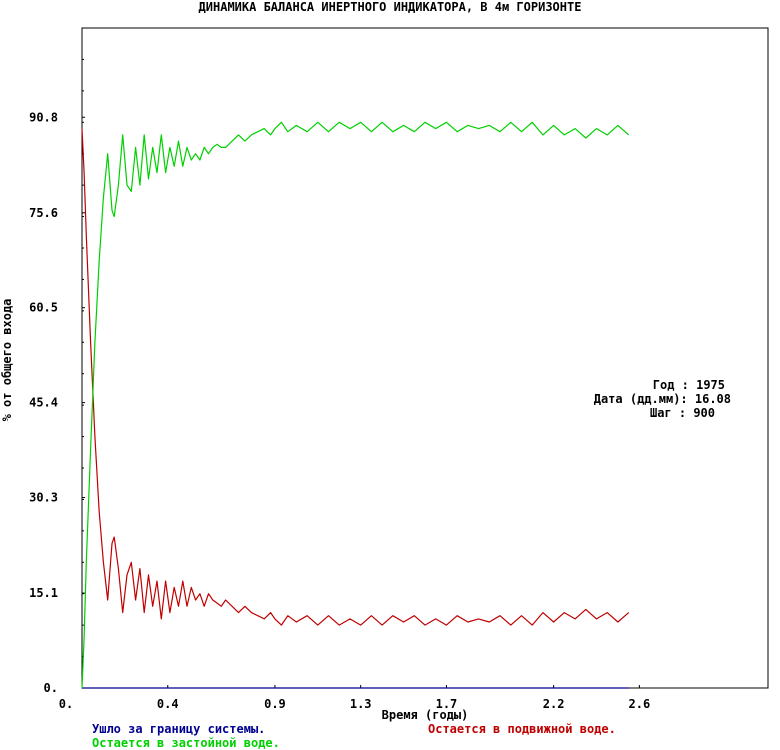 This screenshot has width=780, height=750. What do you see at coordinates (662, 399) in the screenshot?
I see `info-date: Дата (дд.мм): 16.08` at bounding box center [662, 399].